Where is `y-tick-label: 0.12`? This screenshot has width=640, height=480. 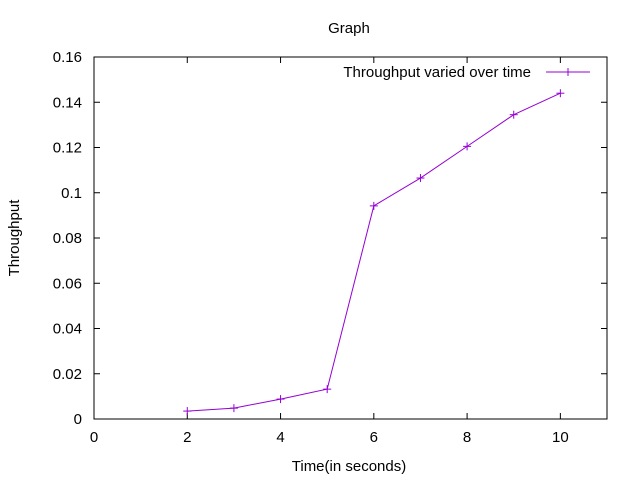 y-tick-label: 0.12 is located at coordinates (67, 148).